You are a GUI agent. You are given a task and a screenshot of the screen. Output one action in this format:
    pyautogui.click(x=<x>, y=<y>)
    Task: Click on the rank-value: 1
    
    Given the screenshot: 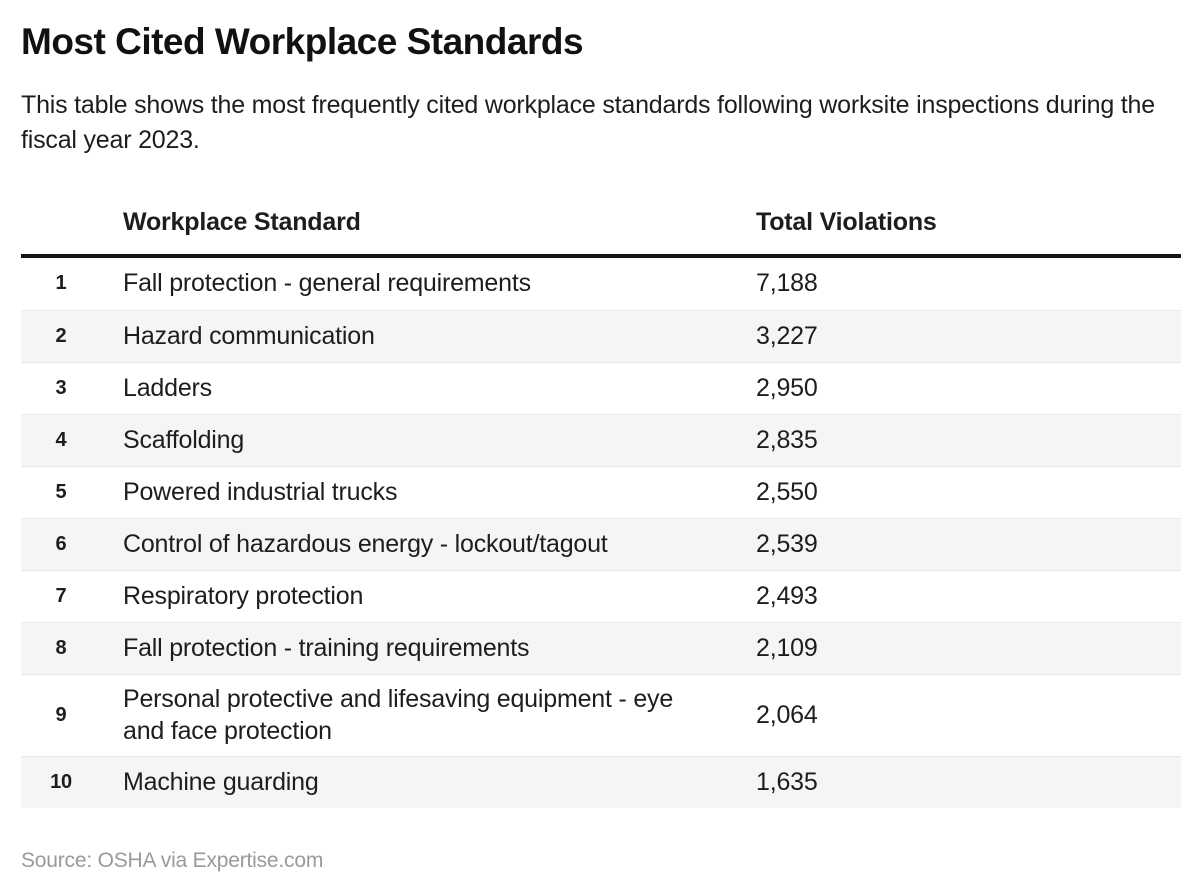 What is the action you would take?
    pyautogui.click(x=61, y=283)
    